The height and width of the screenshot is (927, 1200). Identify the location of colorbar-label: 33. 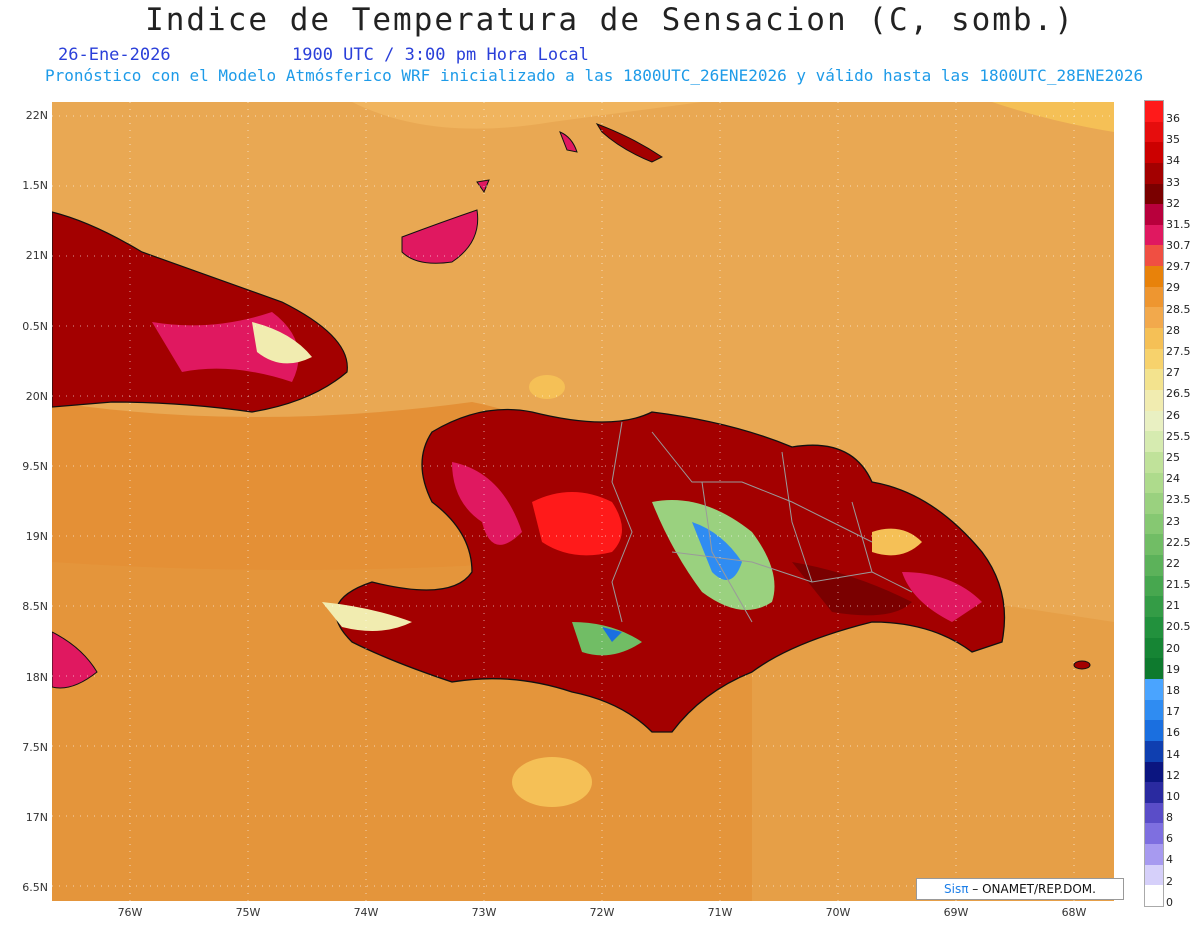
(1173, 182).